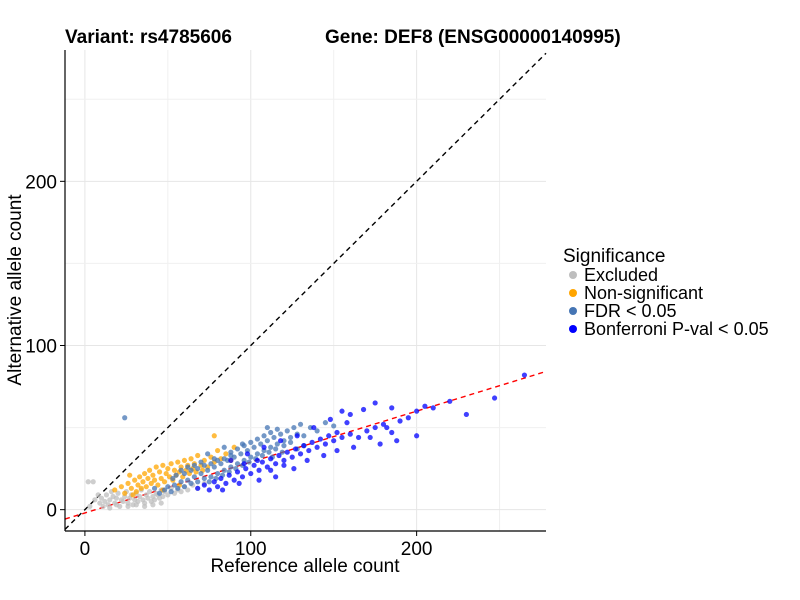  Describe the element at coordinates (630, 311) in the screenshot. I see `legend-label-fdr-0-05: FDR < 0.05` at that location.